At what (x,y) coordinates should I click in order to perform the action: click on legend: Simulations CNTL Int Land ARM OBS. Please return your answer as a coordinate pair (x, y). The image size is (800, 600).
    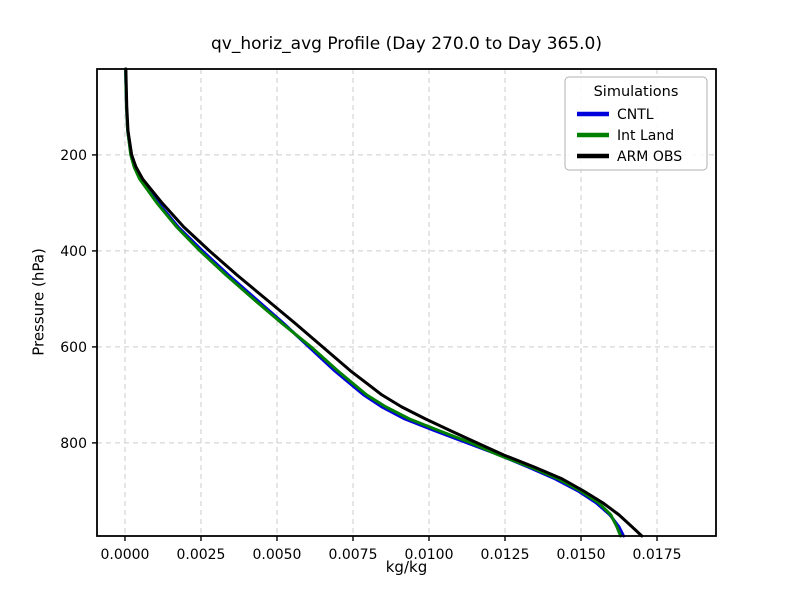
    Looking at the image, I should click on (636, 123).